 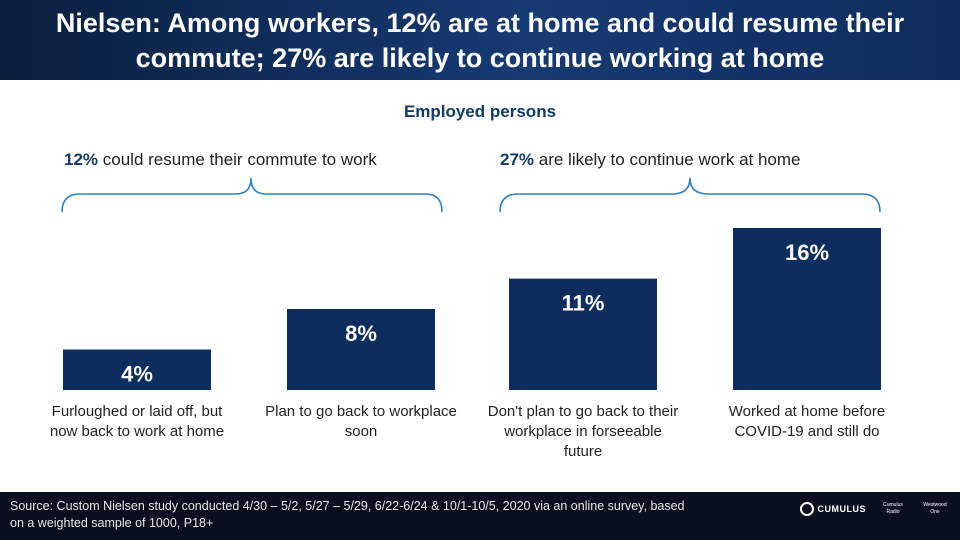 What do you see at coordinates (893, 508) in the screenshot?
I see `cumulus-radio-logo: Cumulus Radio` at bounding box center [893, 508].